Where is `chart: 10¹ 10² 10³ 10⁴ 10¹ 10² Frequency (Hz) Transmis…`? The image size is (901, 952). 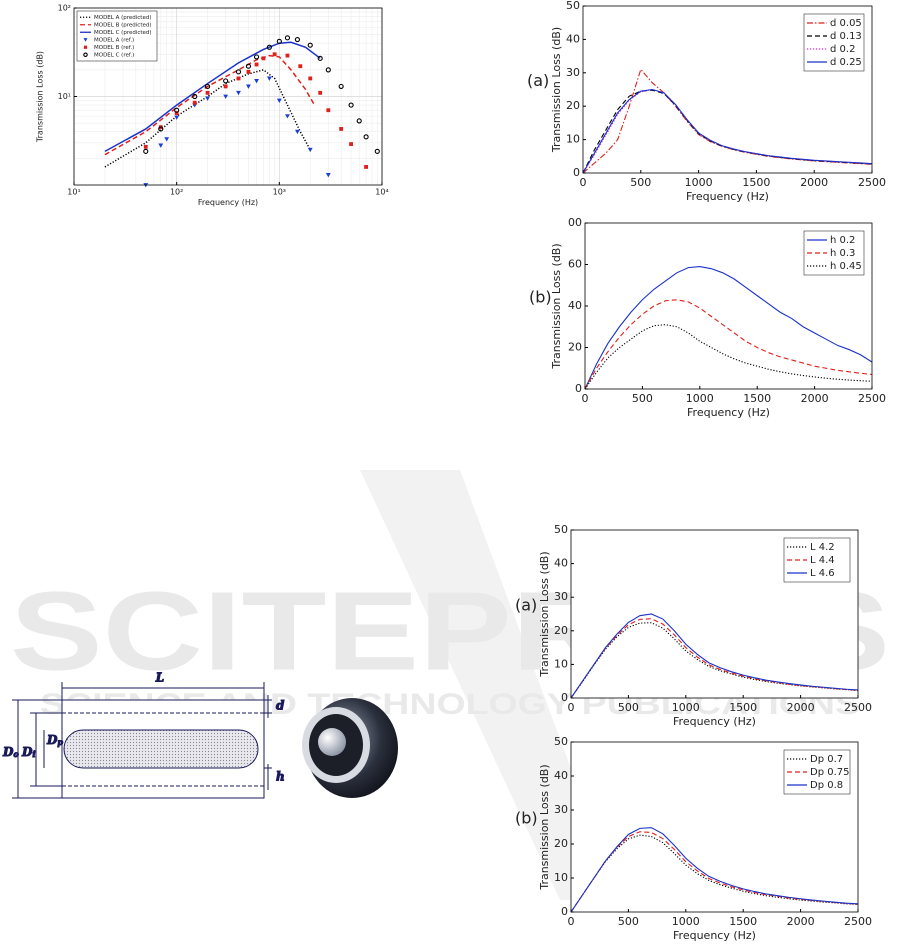
chart: 10¹ 10² 10³ 10⁴ 10¹ 10² Frequency (Hz) Transmis… is located at coordinates (212, 106).